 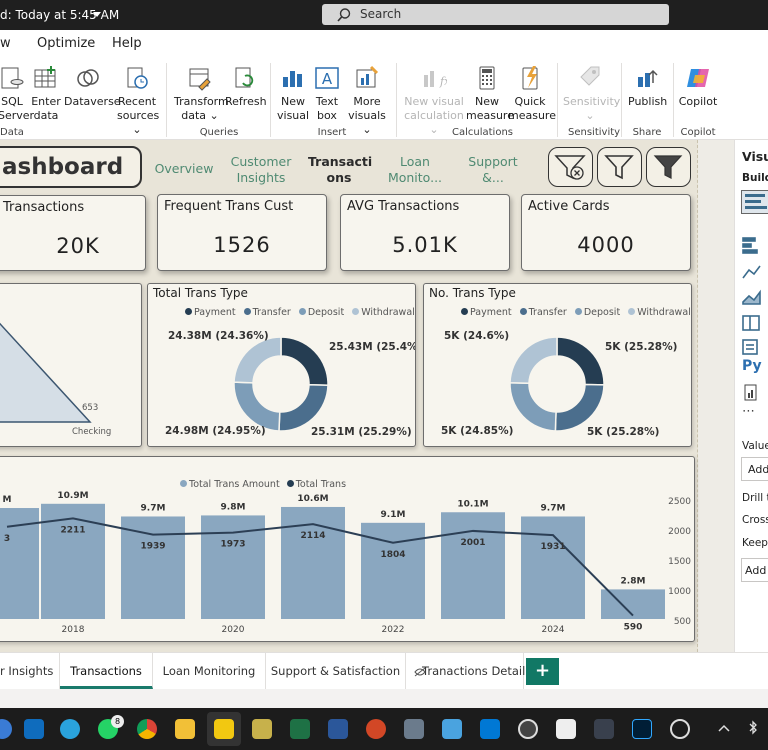 I want to click on excel-icon, so click(x=300, y=729).